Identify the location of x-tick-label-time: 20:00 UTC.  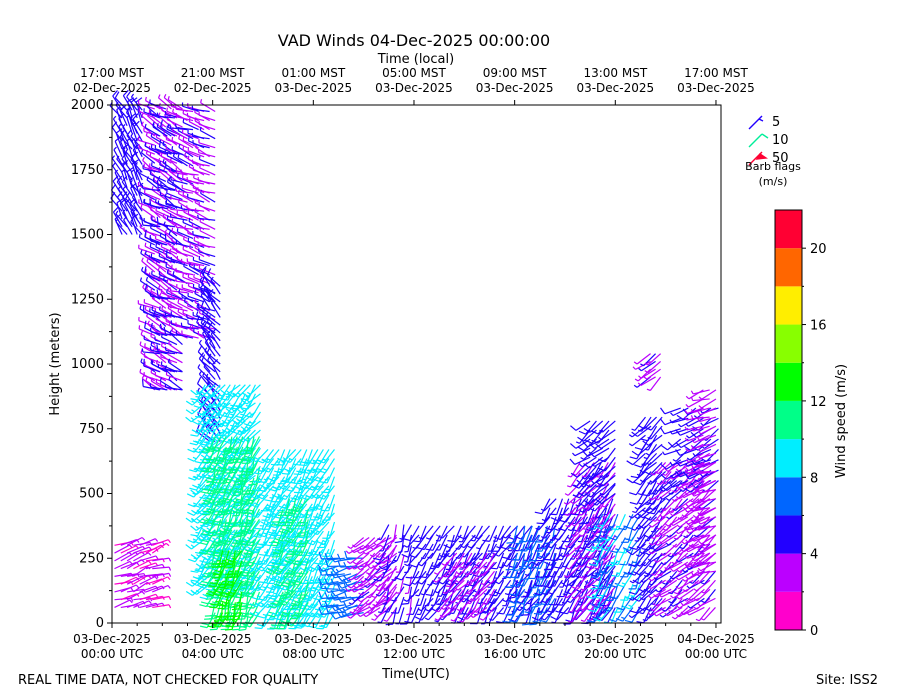
(615, 654).